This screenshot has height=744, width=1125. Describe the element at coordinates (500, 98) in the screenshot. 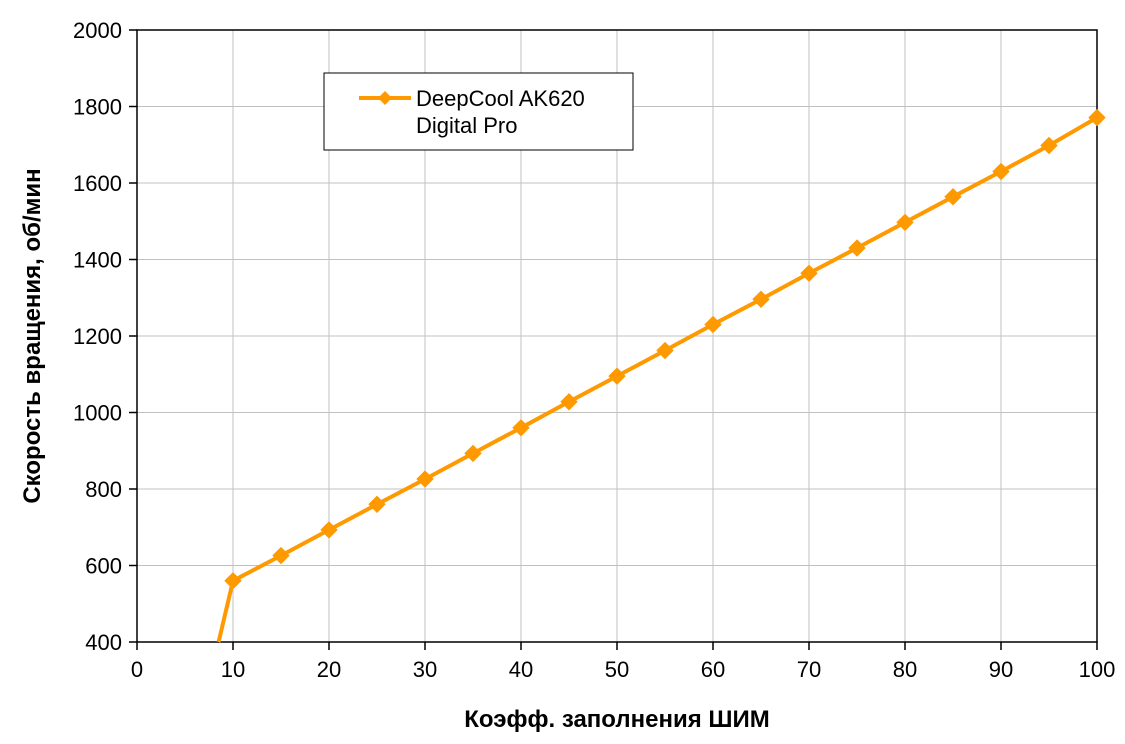

I see `legend-label-line-1: DeepCool AK620` at that location.